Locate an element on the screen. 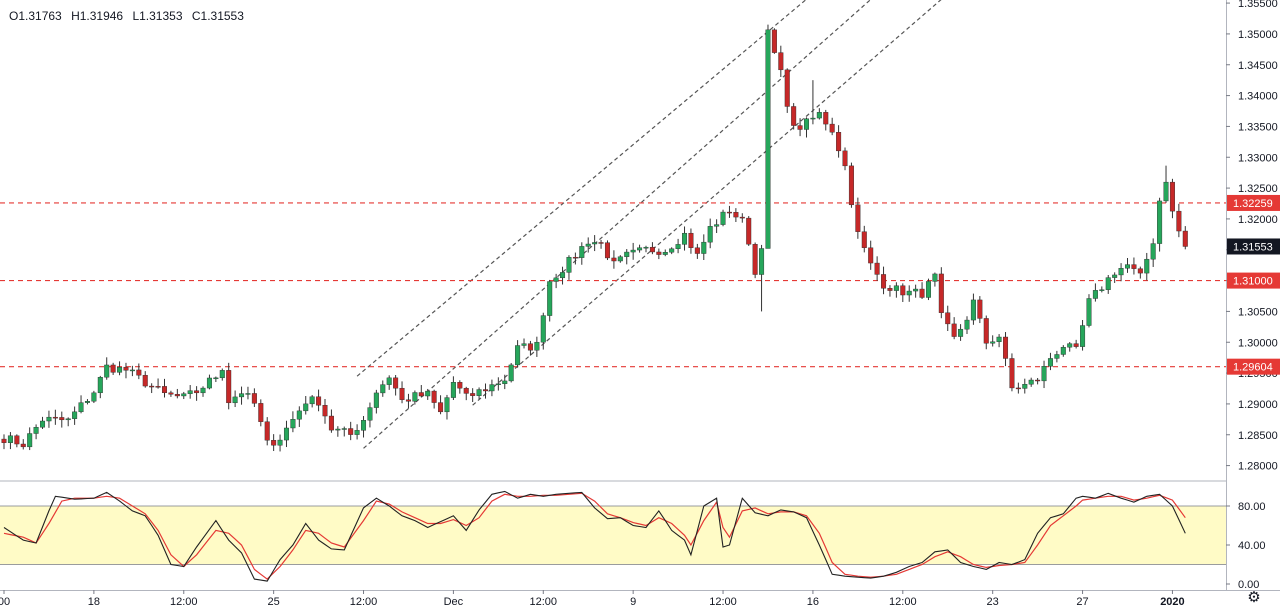 The height and width of the screenshot is (613, 1280). price-tick-label: 1.32500 is located at coordinates (1258, 189).